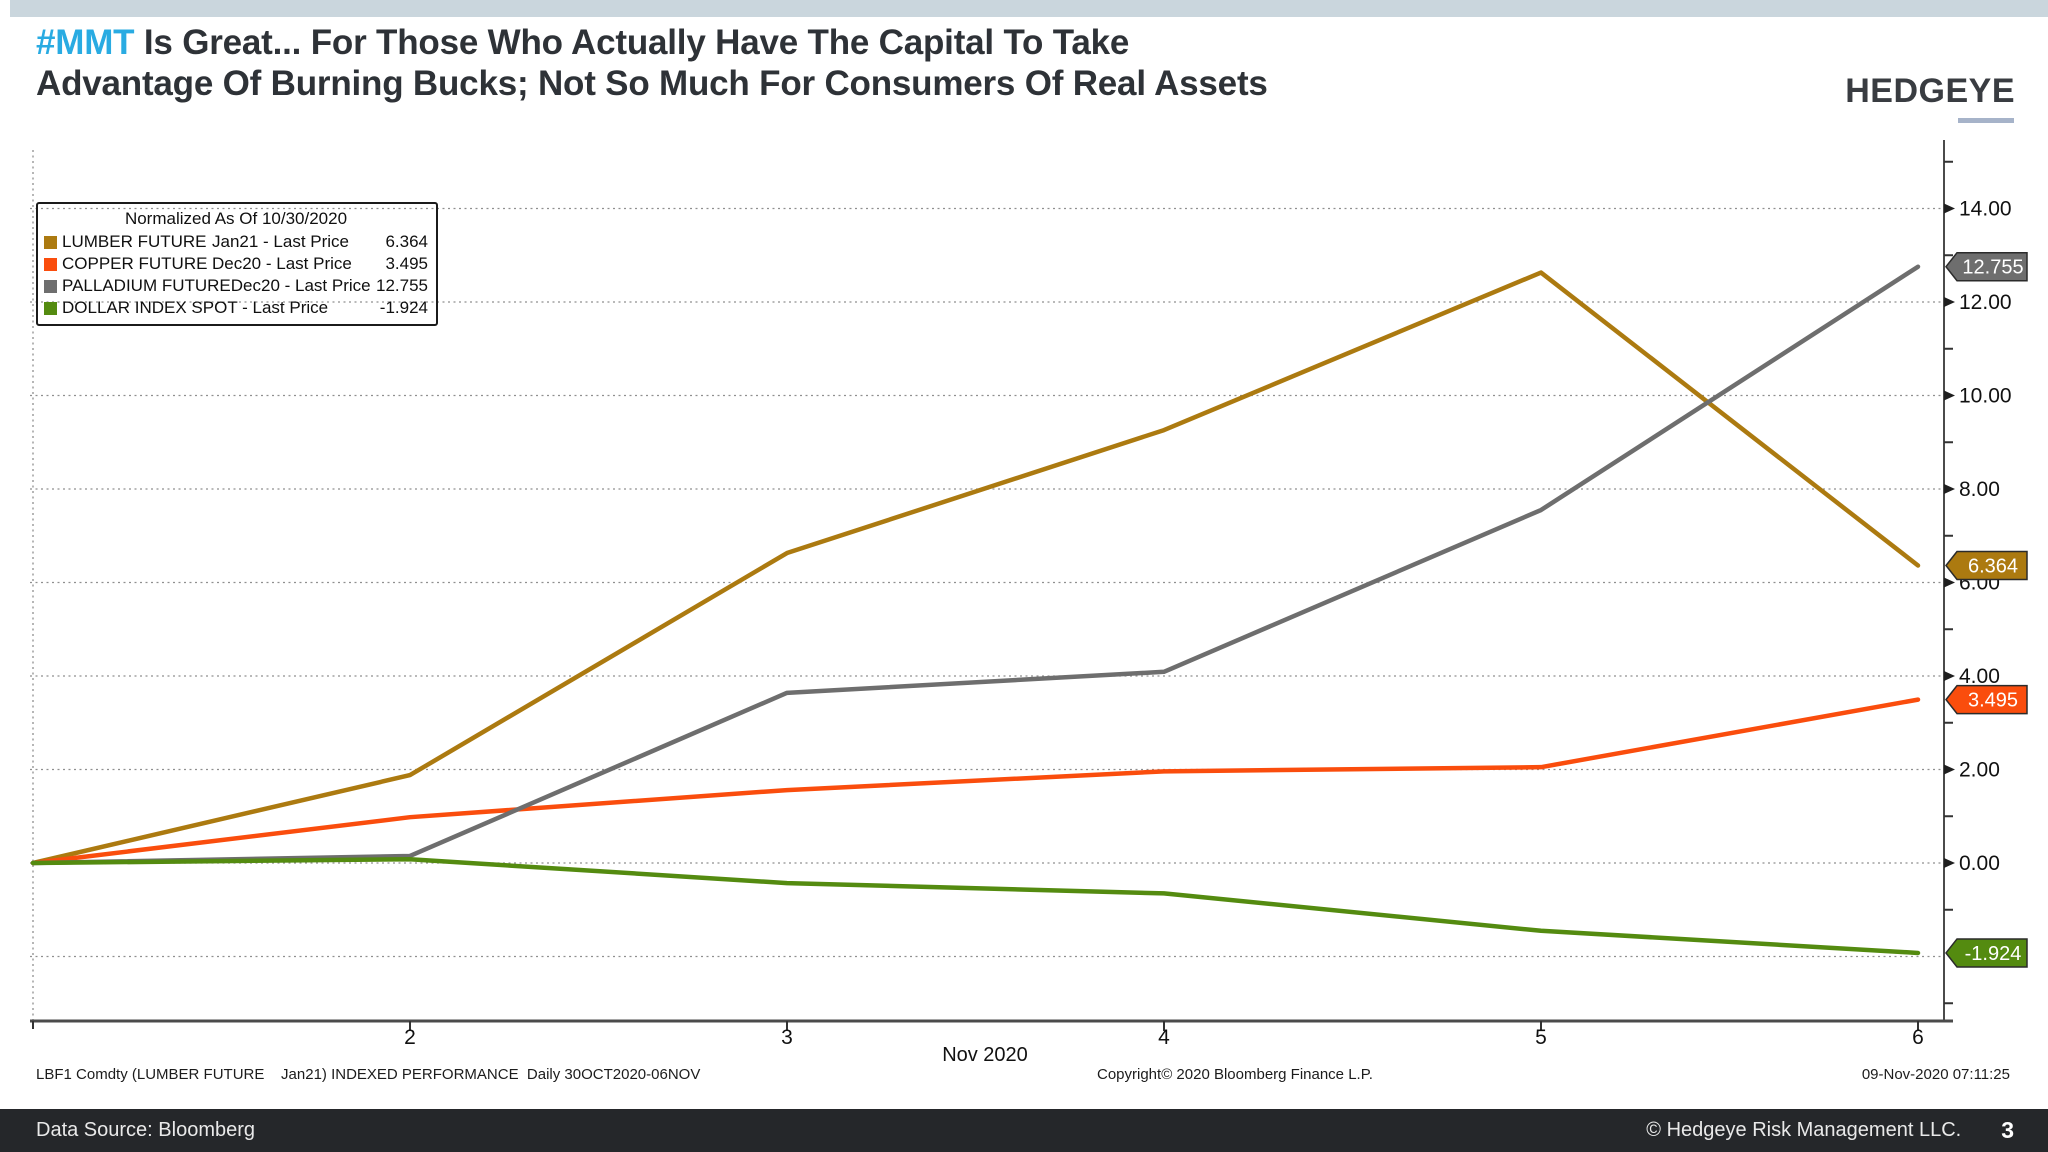 The width and height of the screenshot is (2048, 1152). I want to click on footer-copyright: © Hedgeye Risk Management LLC., so click(1804, 1130).